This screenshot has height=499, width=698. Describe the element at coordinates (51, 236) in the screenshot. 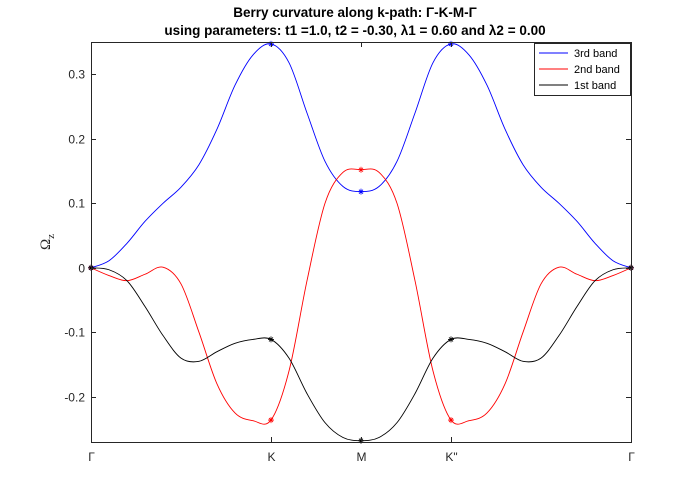

I see `y-axis-label-sub: z` at that location.